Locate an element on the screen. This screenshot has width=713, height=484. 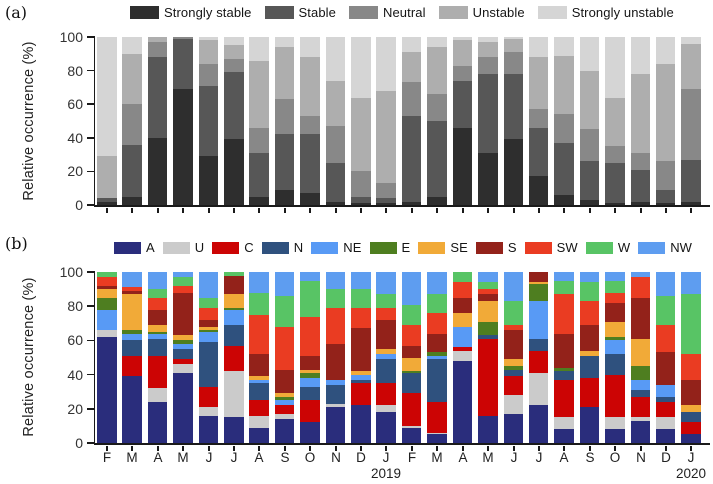
panel-a-label: (a) is located at coordinates (16, 12).